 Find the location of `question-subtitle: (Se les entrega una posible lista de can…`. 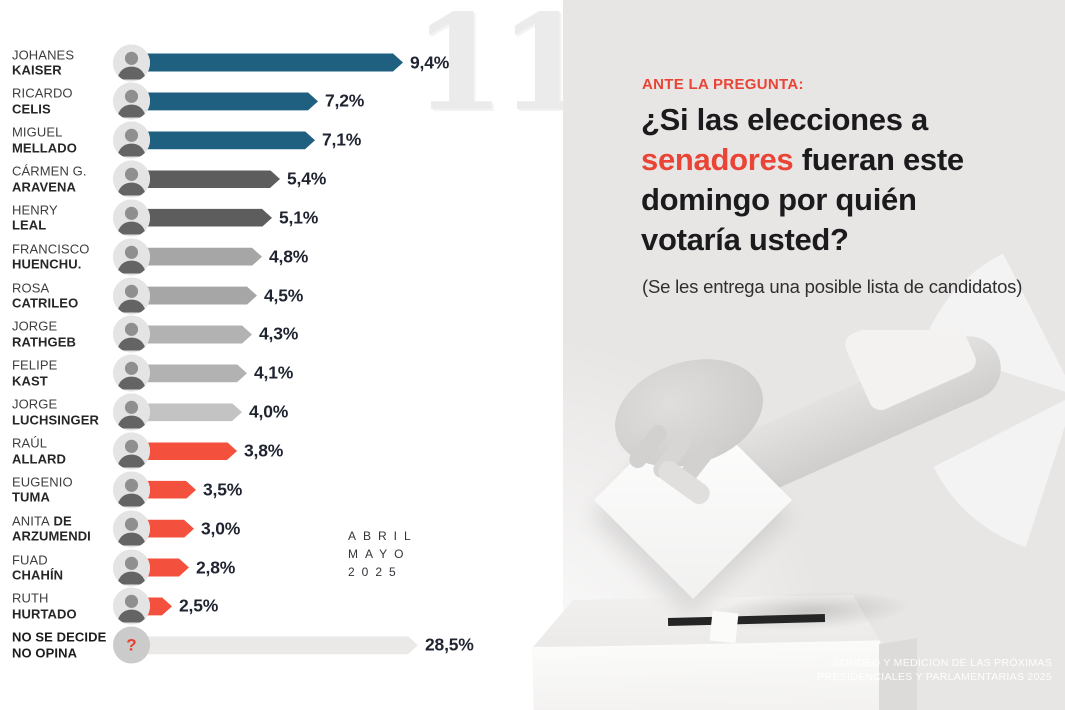

question-subtitle: (Se les entrega una posible lista de can… is located at coordinates (832, 286).